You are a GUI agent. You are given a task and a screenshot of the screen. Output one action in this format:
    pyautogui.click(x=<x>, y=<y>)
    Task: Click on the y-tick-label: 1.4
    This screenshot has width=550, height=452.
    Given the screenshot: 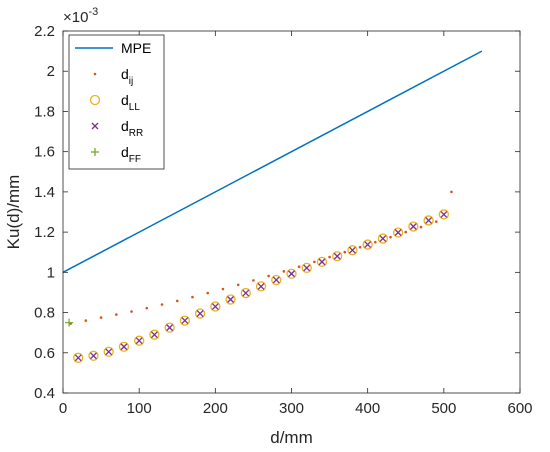 What is the action you would take?
    pyautogui.click(x=44, y=192)
    